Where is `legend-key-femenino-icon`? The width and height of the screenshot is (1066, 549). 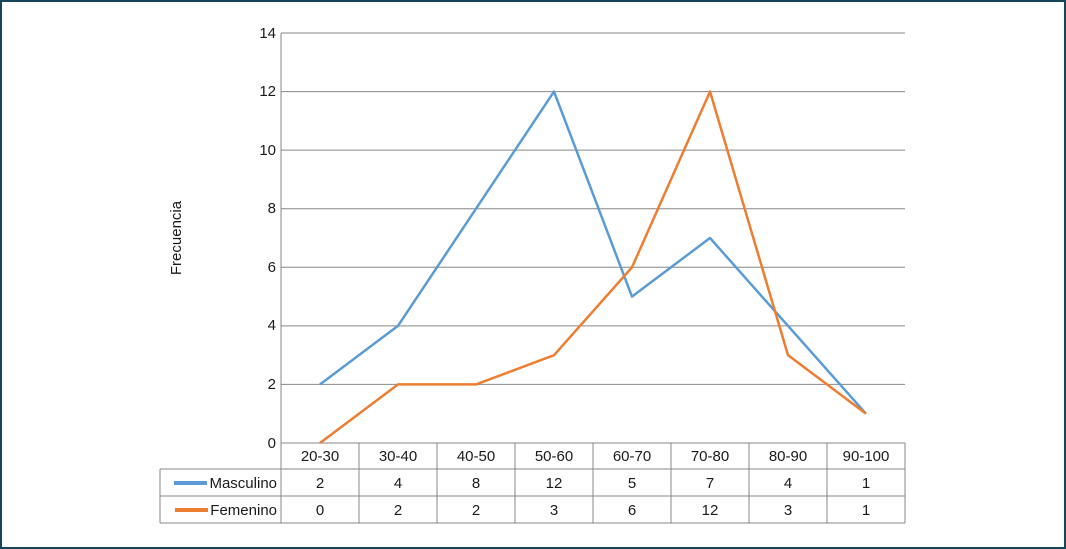
legend-key-femenino-icon is located at coordinates (192, 510).